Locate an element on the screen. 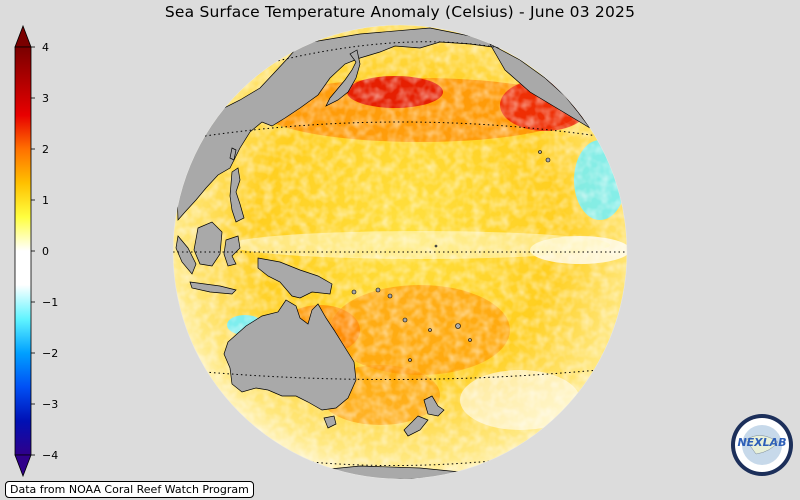 Image resolution: width=800 pixels, height=500 pixels. colorbar-ticks: 4 3 2 1 0 −1 −2 −3 −4 is located at coordinates (44, 251).